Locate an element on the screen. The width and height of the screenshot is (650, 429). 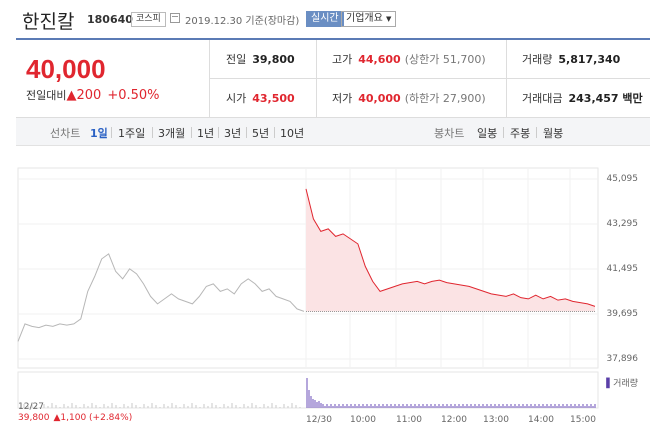
company-info-dropdown: 기업개요 ▼ is located at coordinates (369, 19).